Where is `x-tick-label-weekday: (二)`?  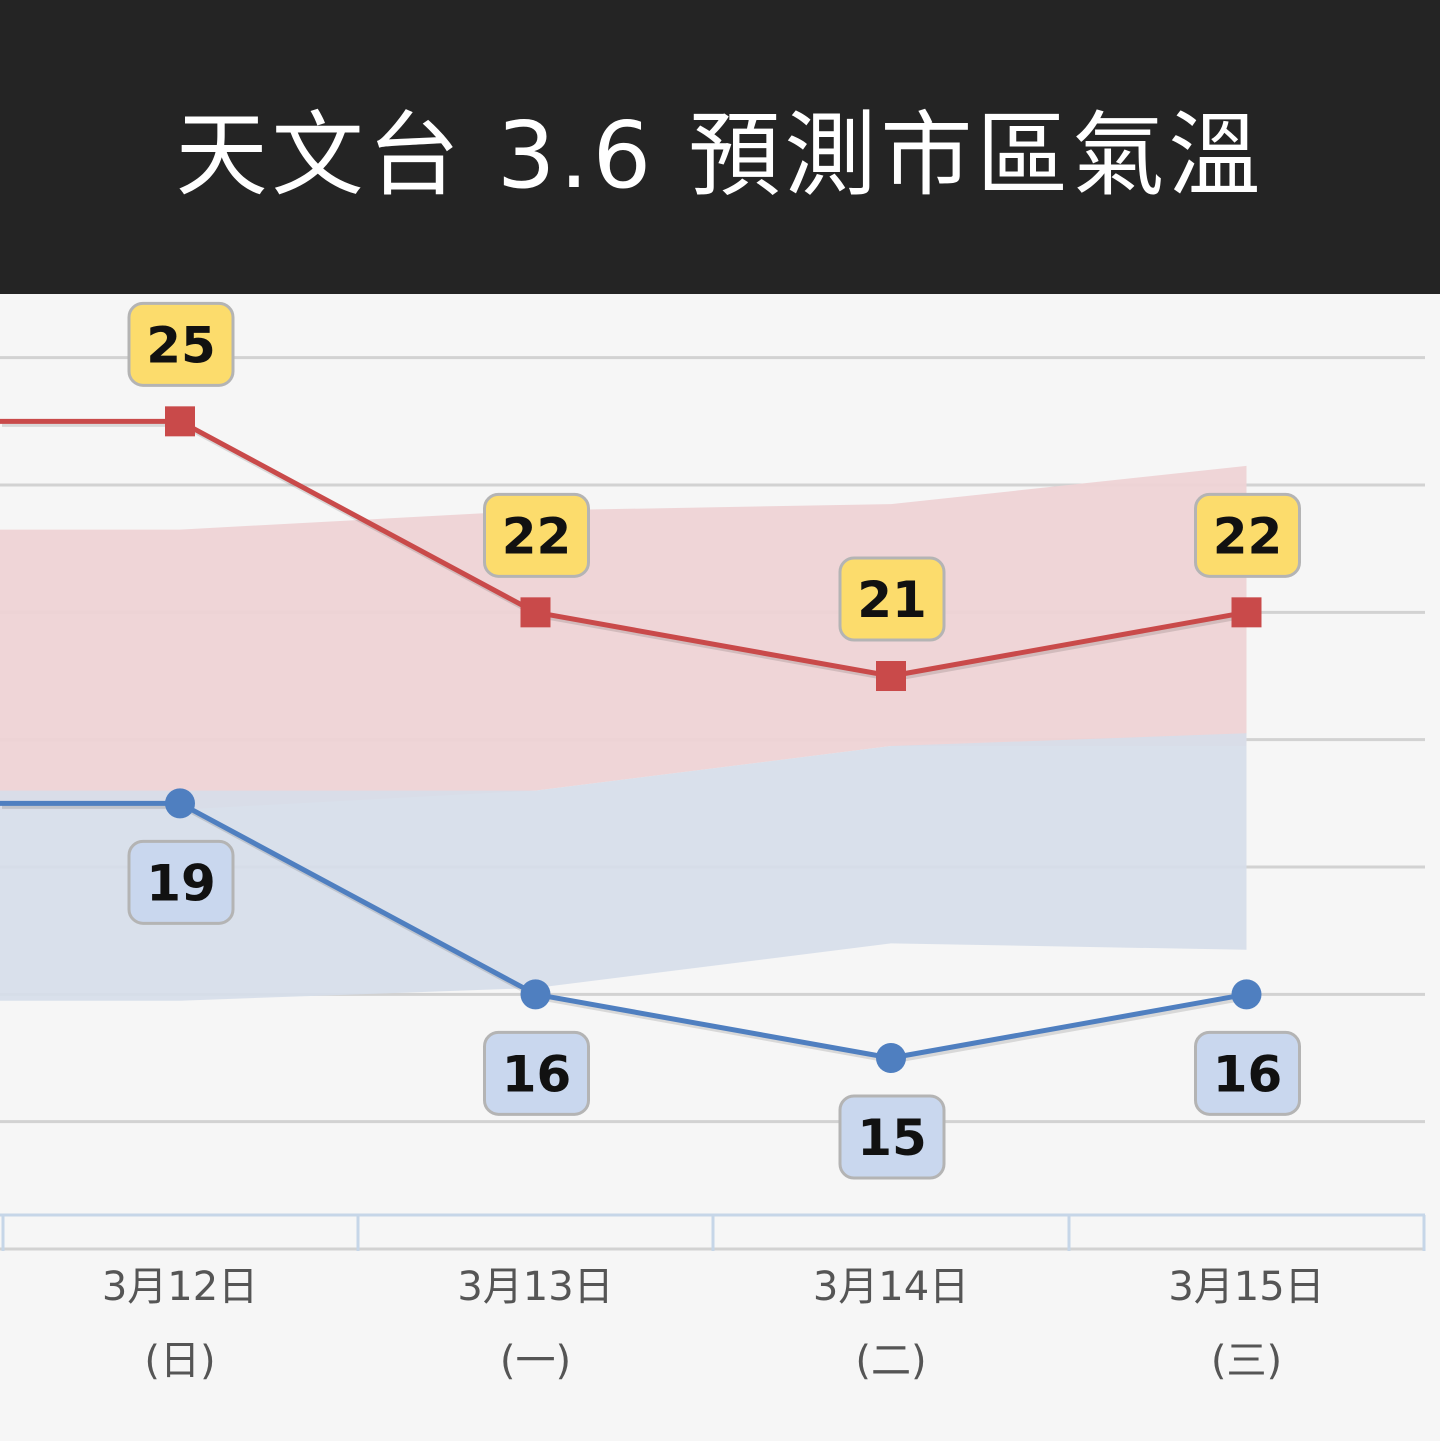 x-tick-label-weekday: (二) is located at coordinates (890, 1361).